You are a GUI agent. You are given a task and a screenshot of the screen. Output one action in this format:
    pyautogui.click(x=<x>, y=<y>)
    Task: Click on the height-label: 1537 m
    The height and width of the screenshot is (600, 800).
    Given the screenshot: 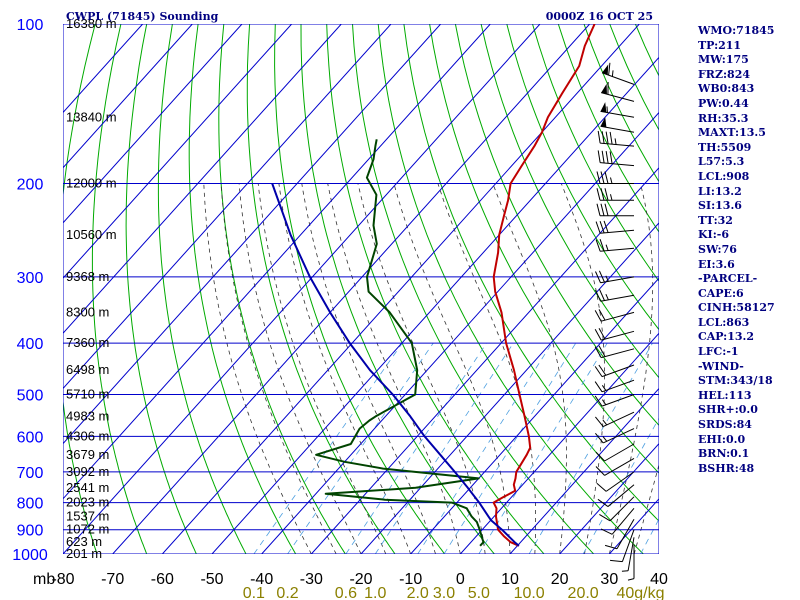 What is the action you would take?
    pyautogui.click(x=87, y=516)
    